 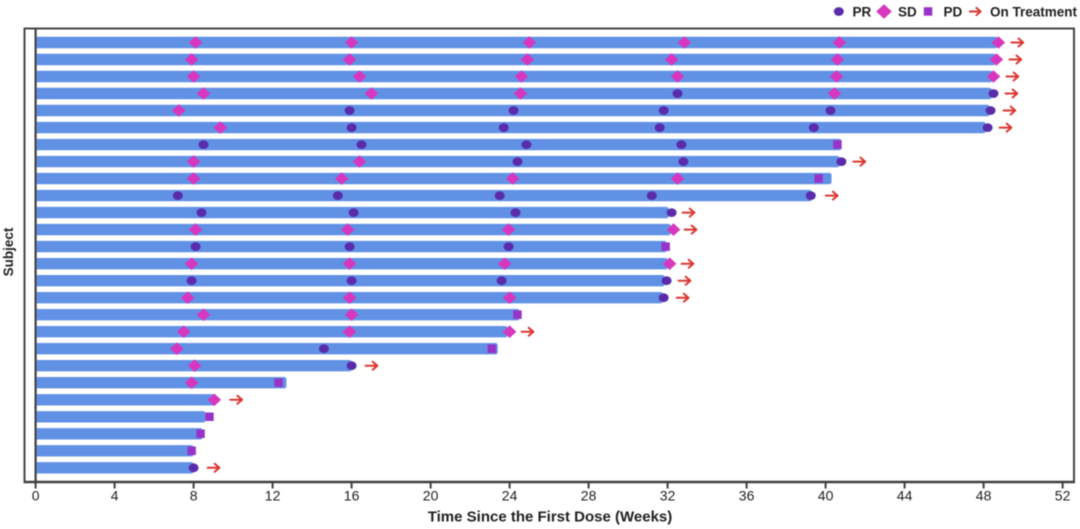 What do you see at coordinates (984, 496) in the screenshot?
I see `svg-text: 48` at bounding box center [984, 496].